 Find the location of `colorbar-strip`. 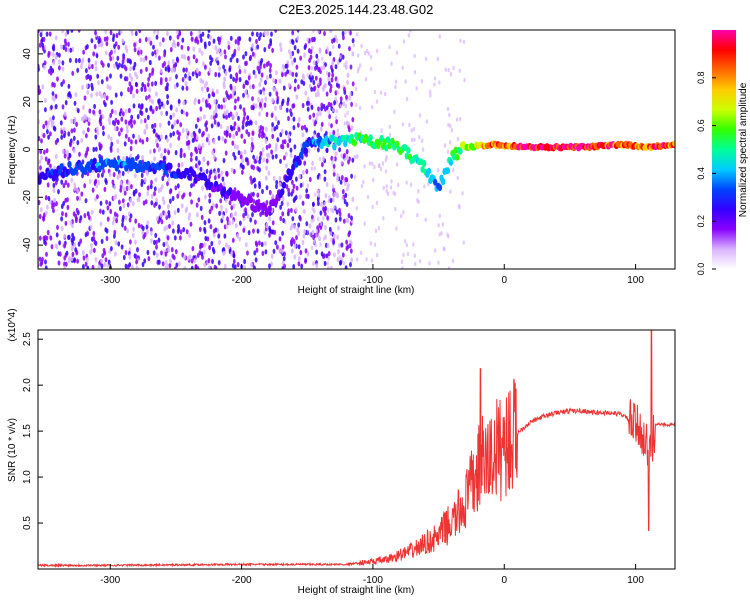

colorbar-strip is located at coordinates (724, 149).